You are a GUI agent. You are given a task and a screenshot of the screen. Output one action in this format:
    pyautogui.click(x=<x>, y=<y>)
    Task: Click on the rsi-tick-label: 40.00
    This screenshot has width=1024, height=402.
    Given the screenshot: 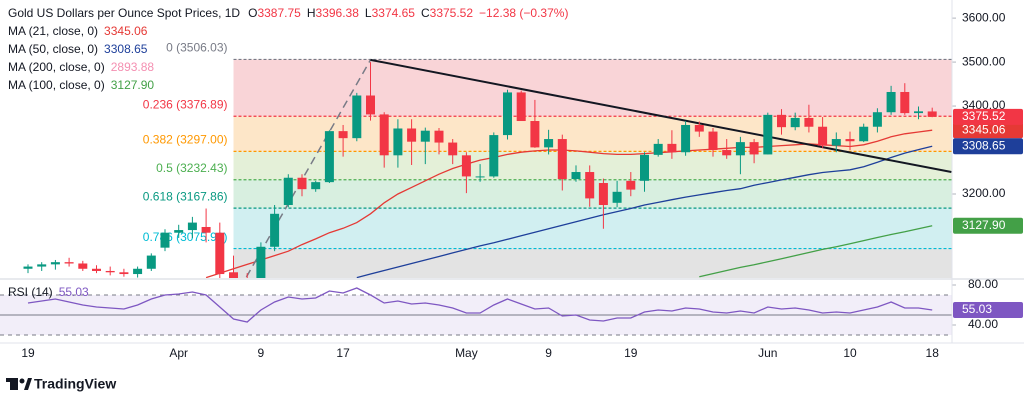 What is the action you would take?
    pyautogui.click(x=983, y=324)
    